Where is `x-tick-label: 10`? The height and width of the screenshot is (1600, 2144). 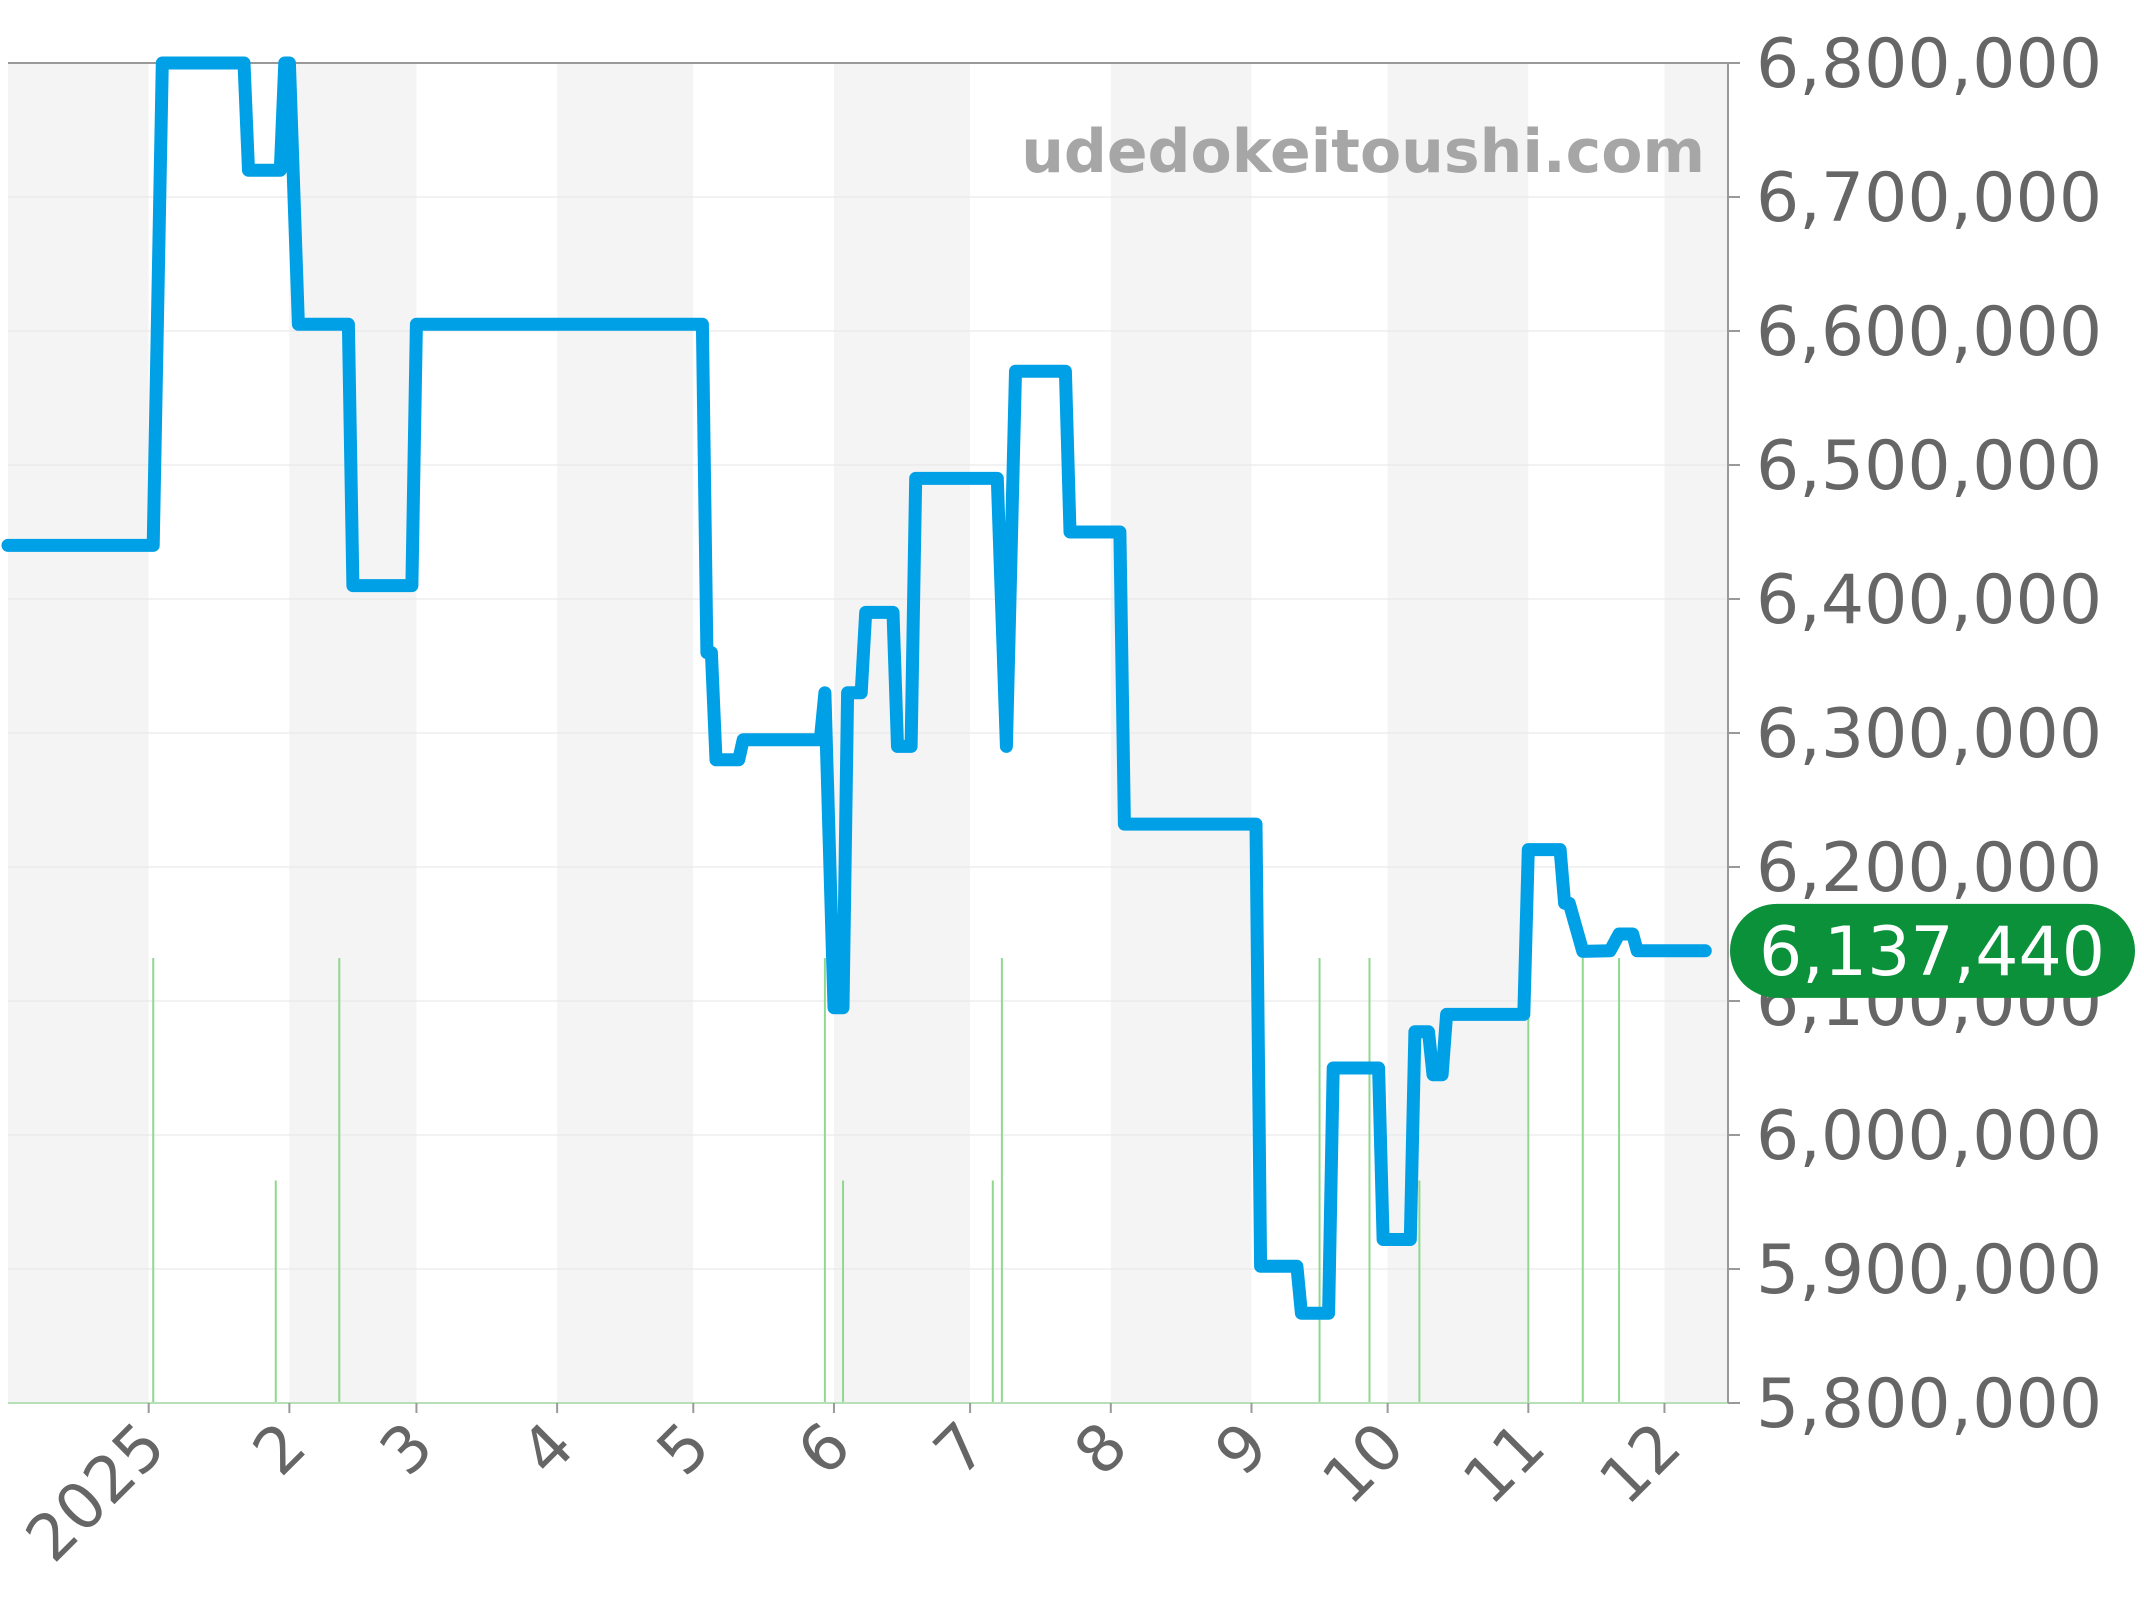
x-tick-label: 10 is located at coordinates (1364, 1464).